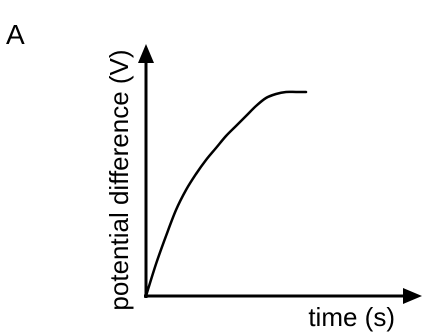 The width and height of the screenshot is (427, 333). I want to click on x-axis, so click(283, 296).